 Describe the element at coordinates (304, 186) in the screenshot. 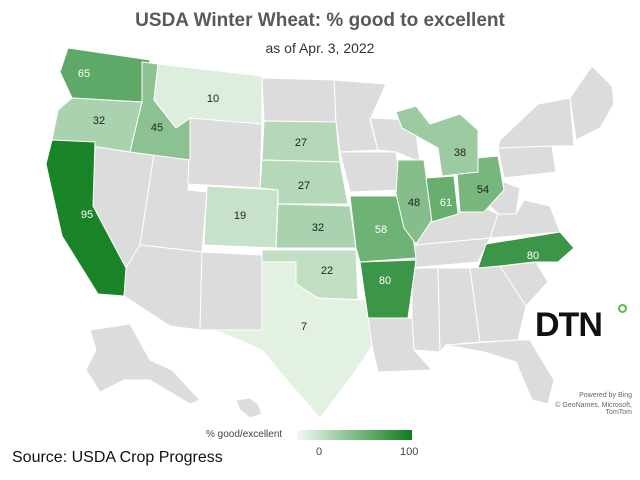

I see `value-label-nebraska: 27` at that location.